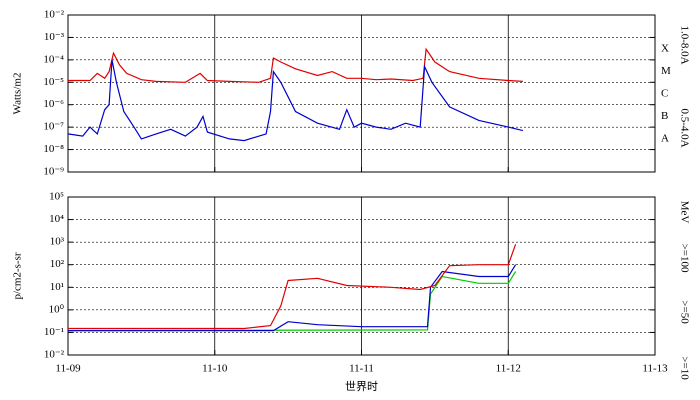 This screenshot has width=700, height=400. What do you see at coordinates (684, 312) in the screenshot?
I see `legend-label: >=50` at bounding box center [684, 312].